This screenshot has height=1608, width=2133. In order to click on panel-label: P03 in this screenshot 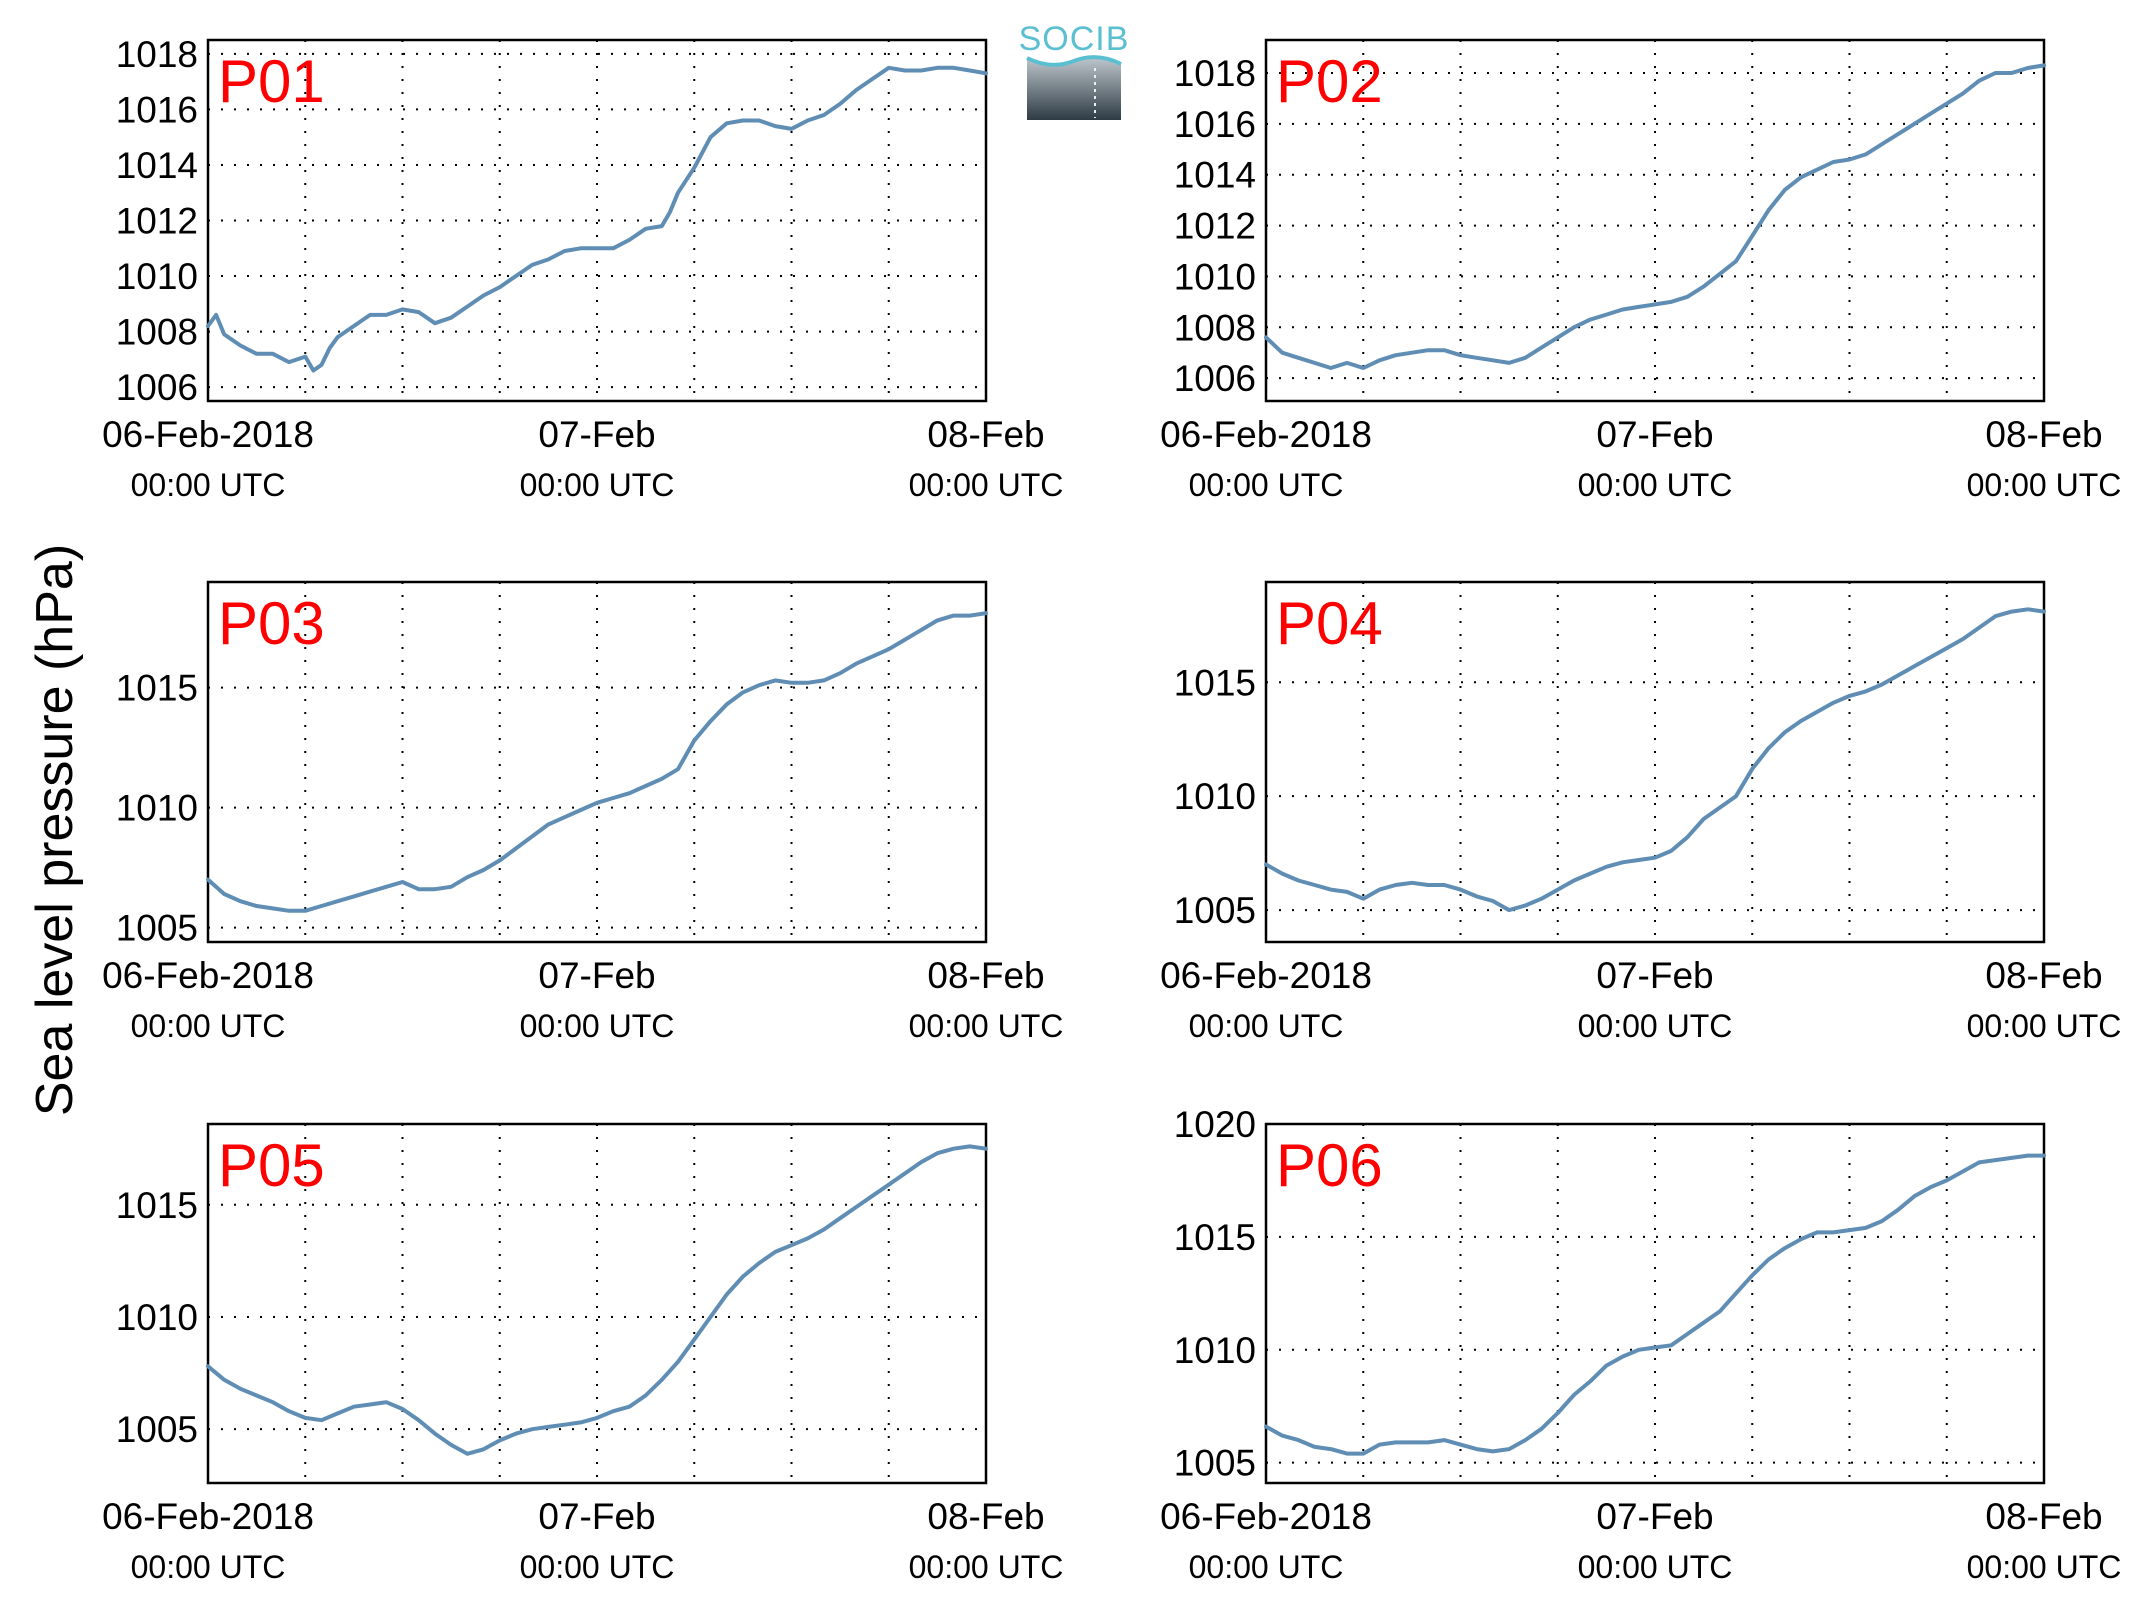, I will do `click(271, 623)`.